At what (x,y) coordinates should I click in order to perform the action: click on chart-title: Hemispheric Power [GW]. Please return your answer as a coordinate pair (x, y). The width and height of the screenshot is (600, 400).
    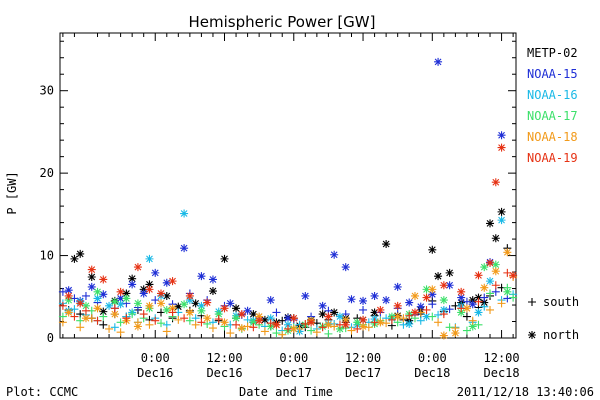
    Looking at the image, I should click on (282, 22).